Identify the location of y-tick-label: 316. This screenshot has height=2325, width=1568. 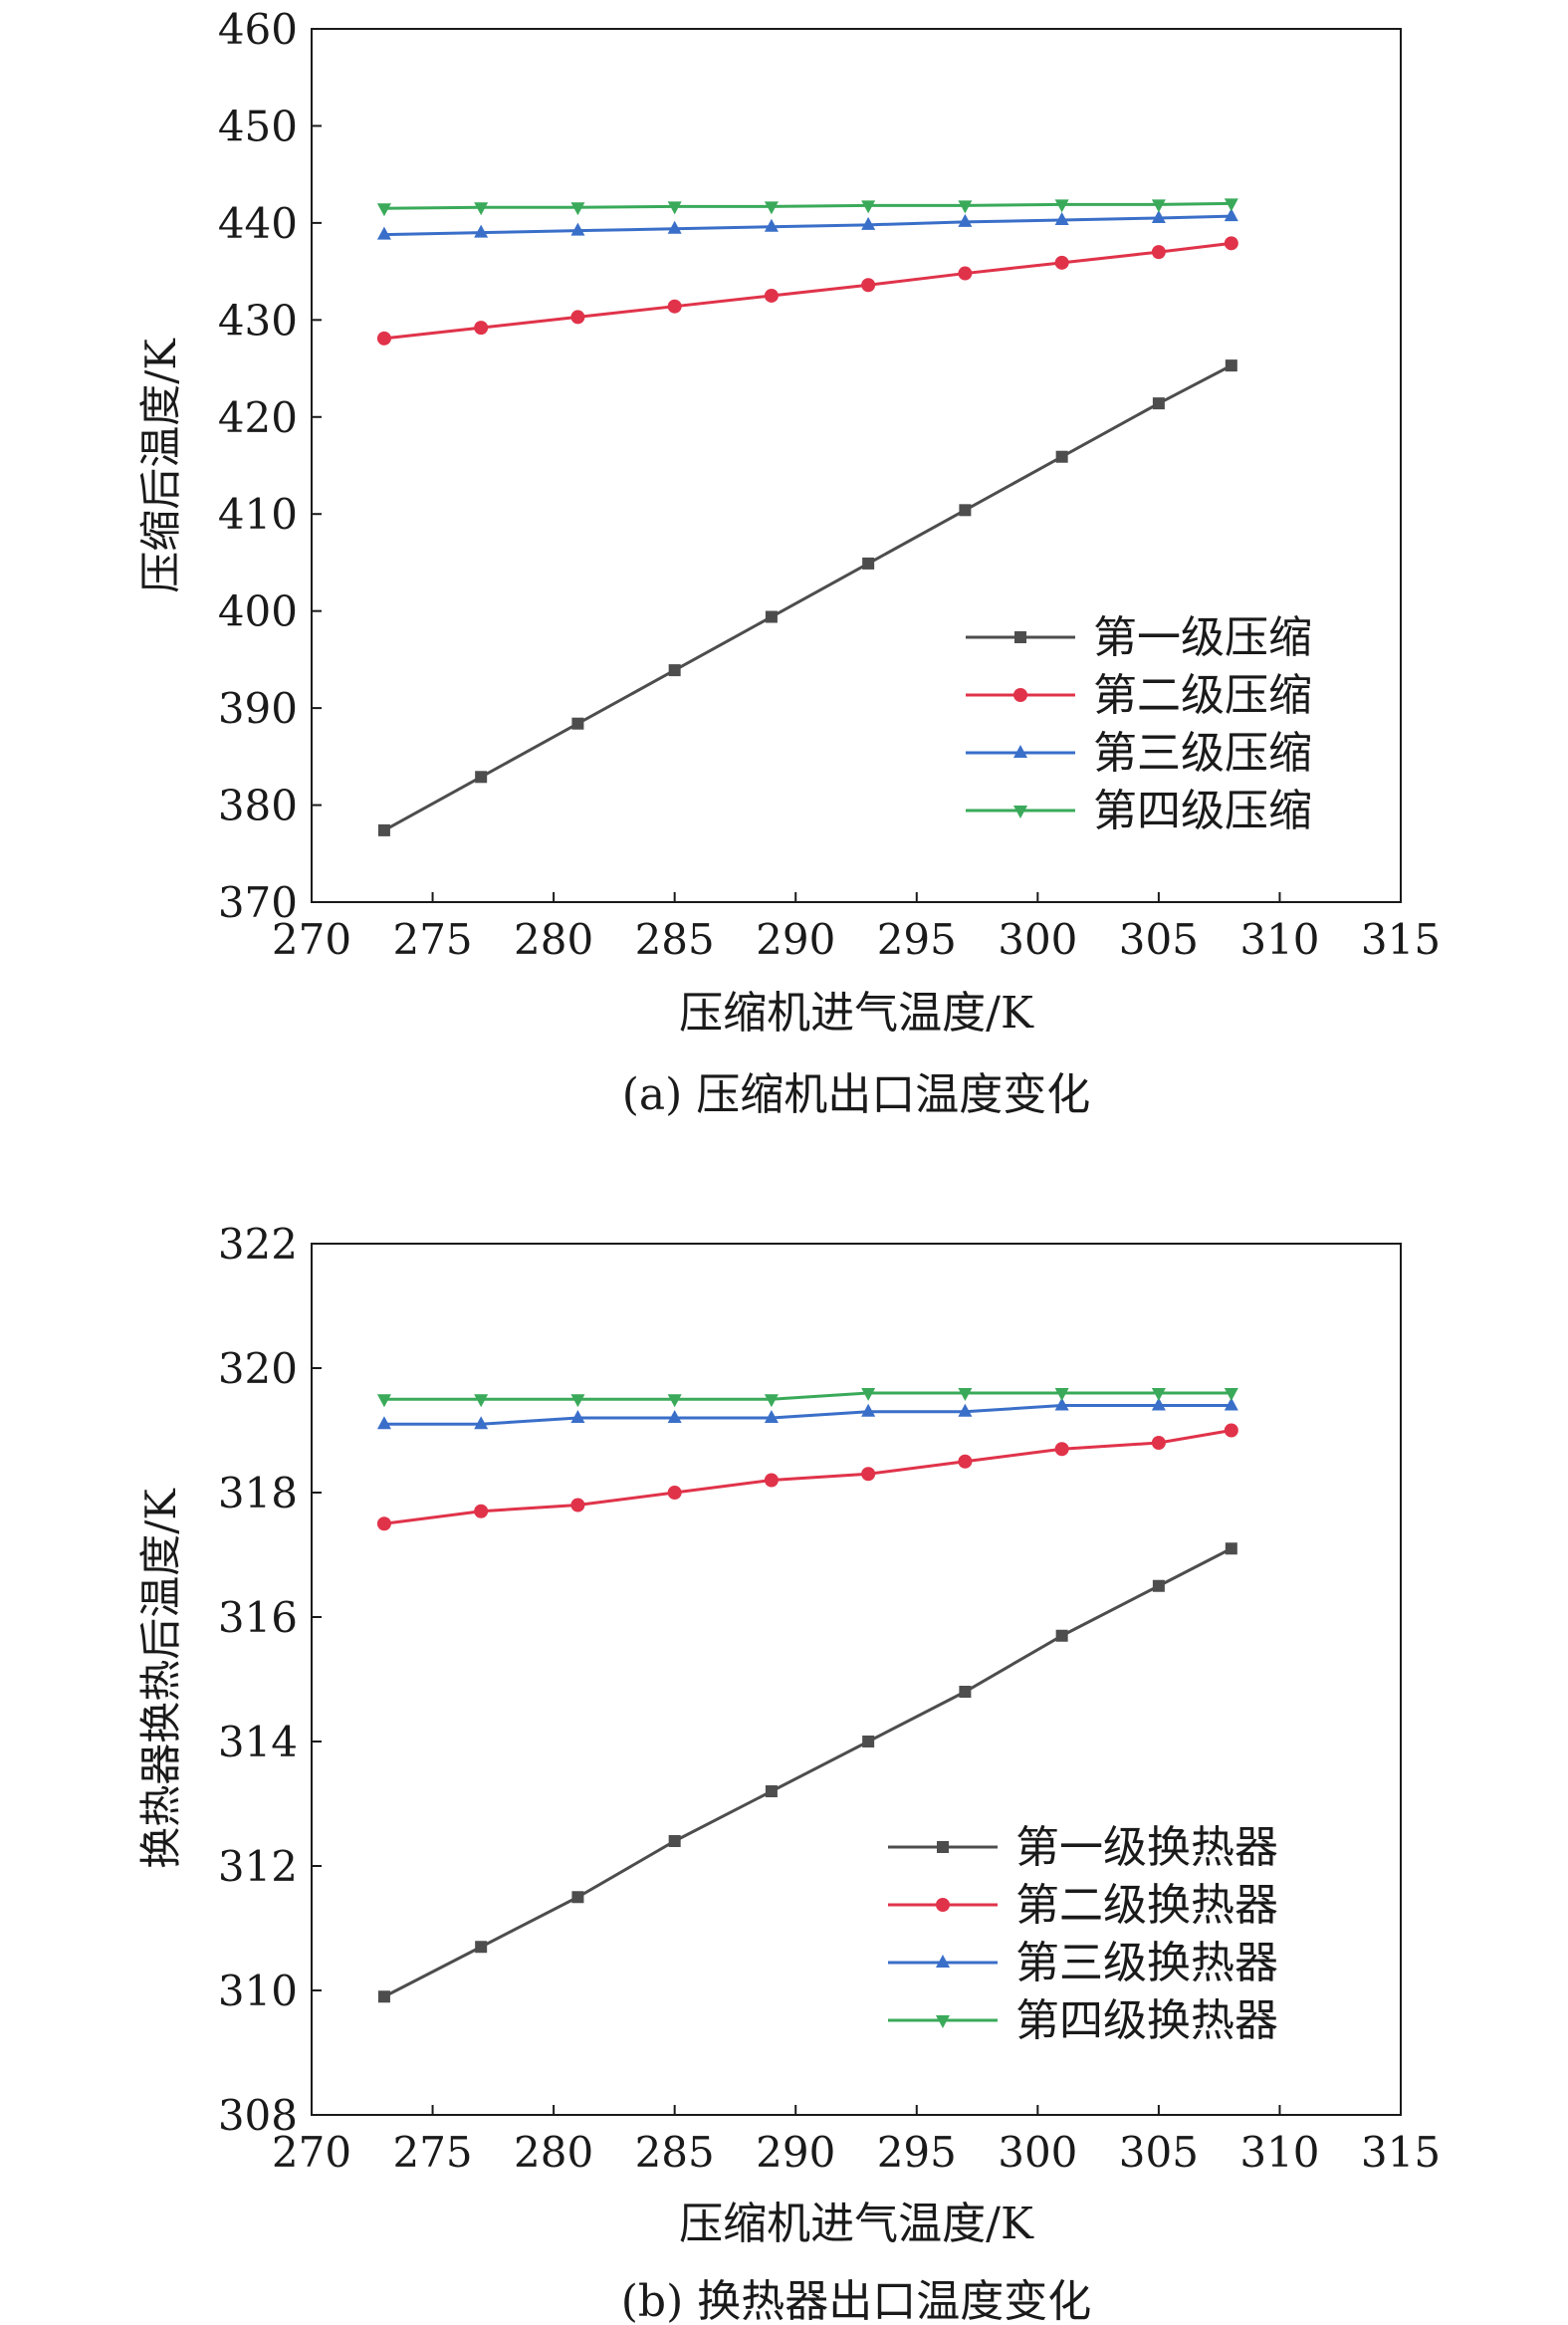
(258, 1617).